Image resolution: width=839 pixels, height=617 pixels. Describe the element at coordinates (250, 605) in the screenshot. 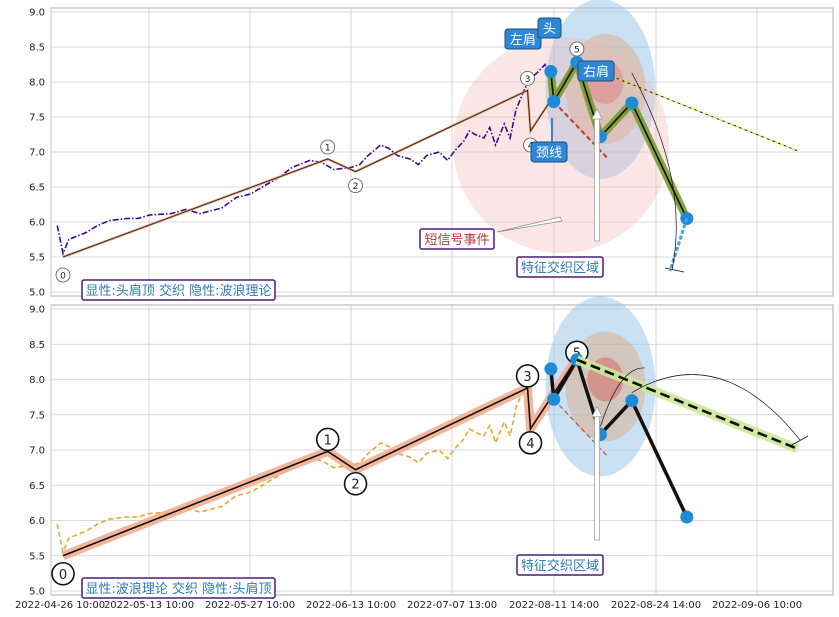

I see `x-tick-label: 2022-05-27 10:00` at that location.